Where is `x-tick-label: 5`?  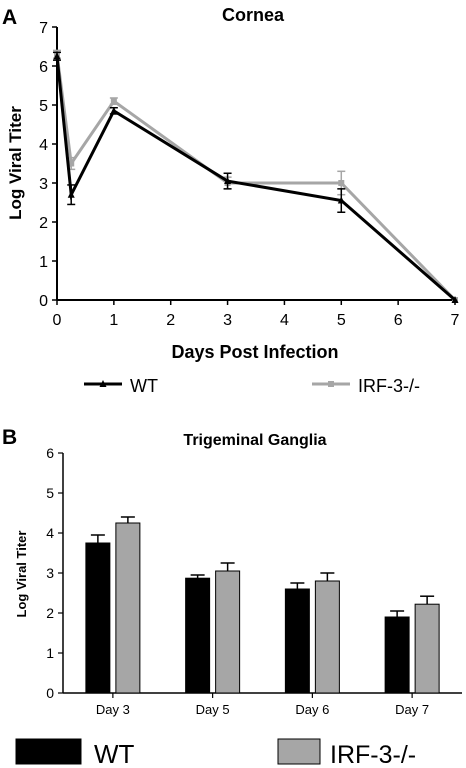 x-tick-label: 5 is located at coordinates (341, 320).